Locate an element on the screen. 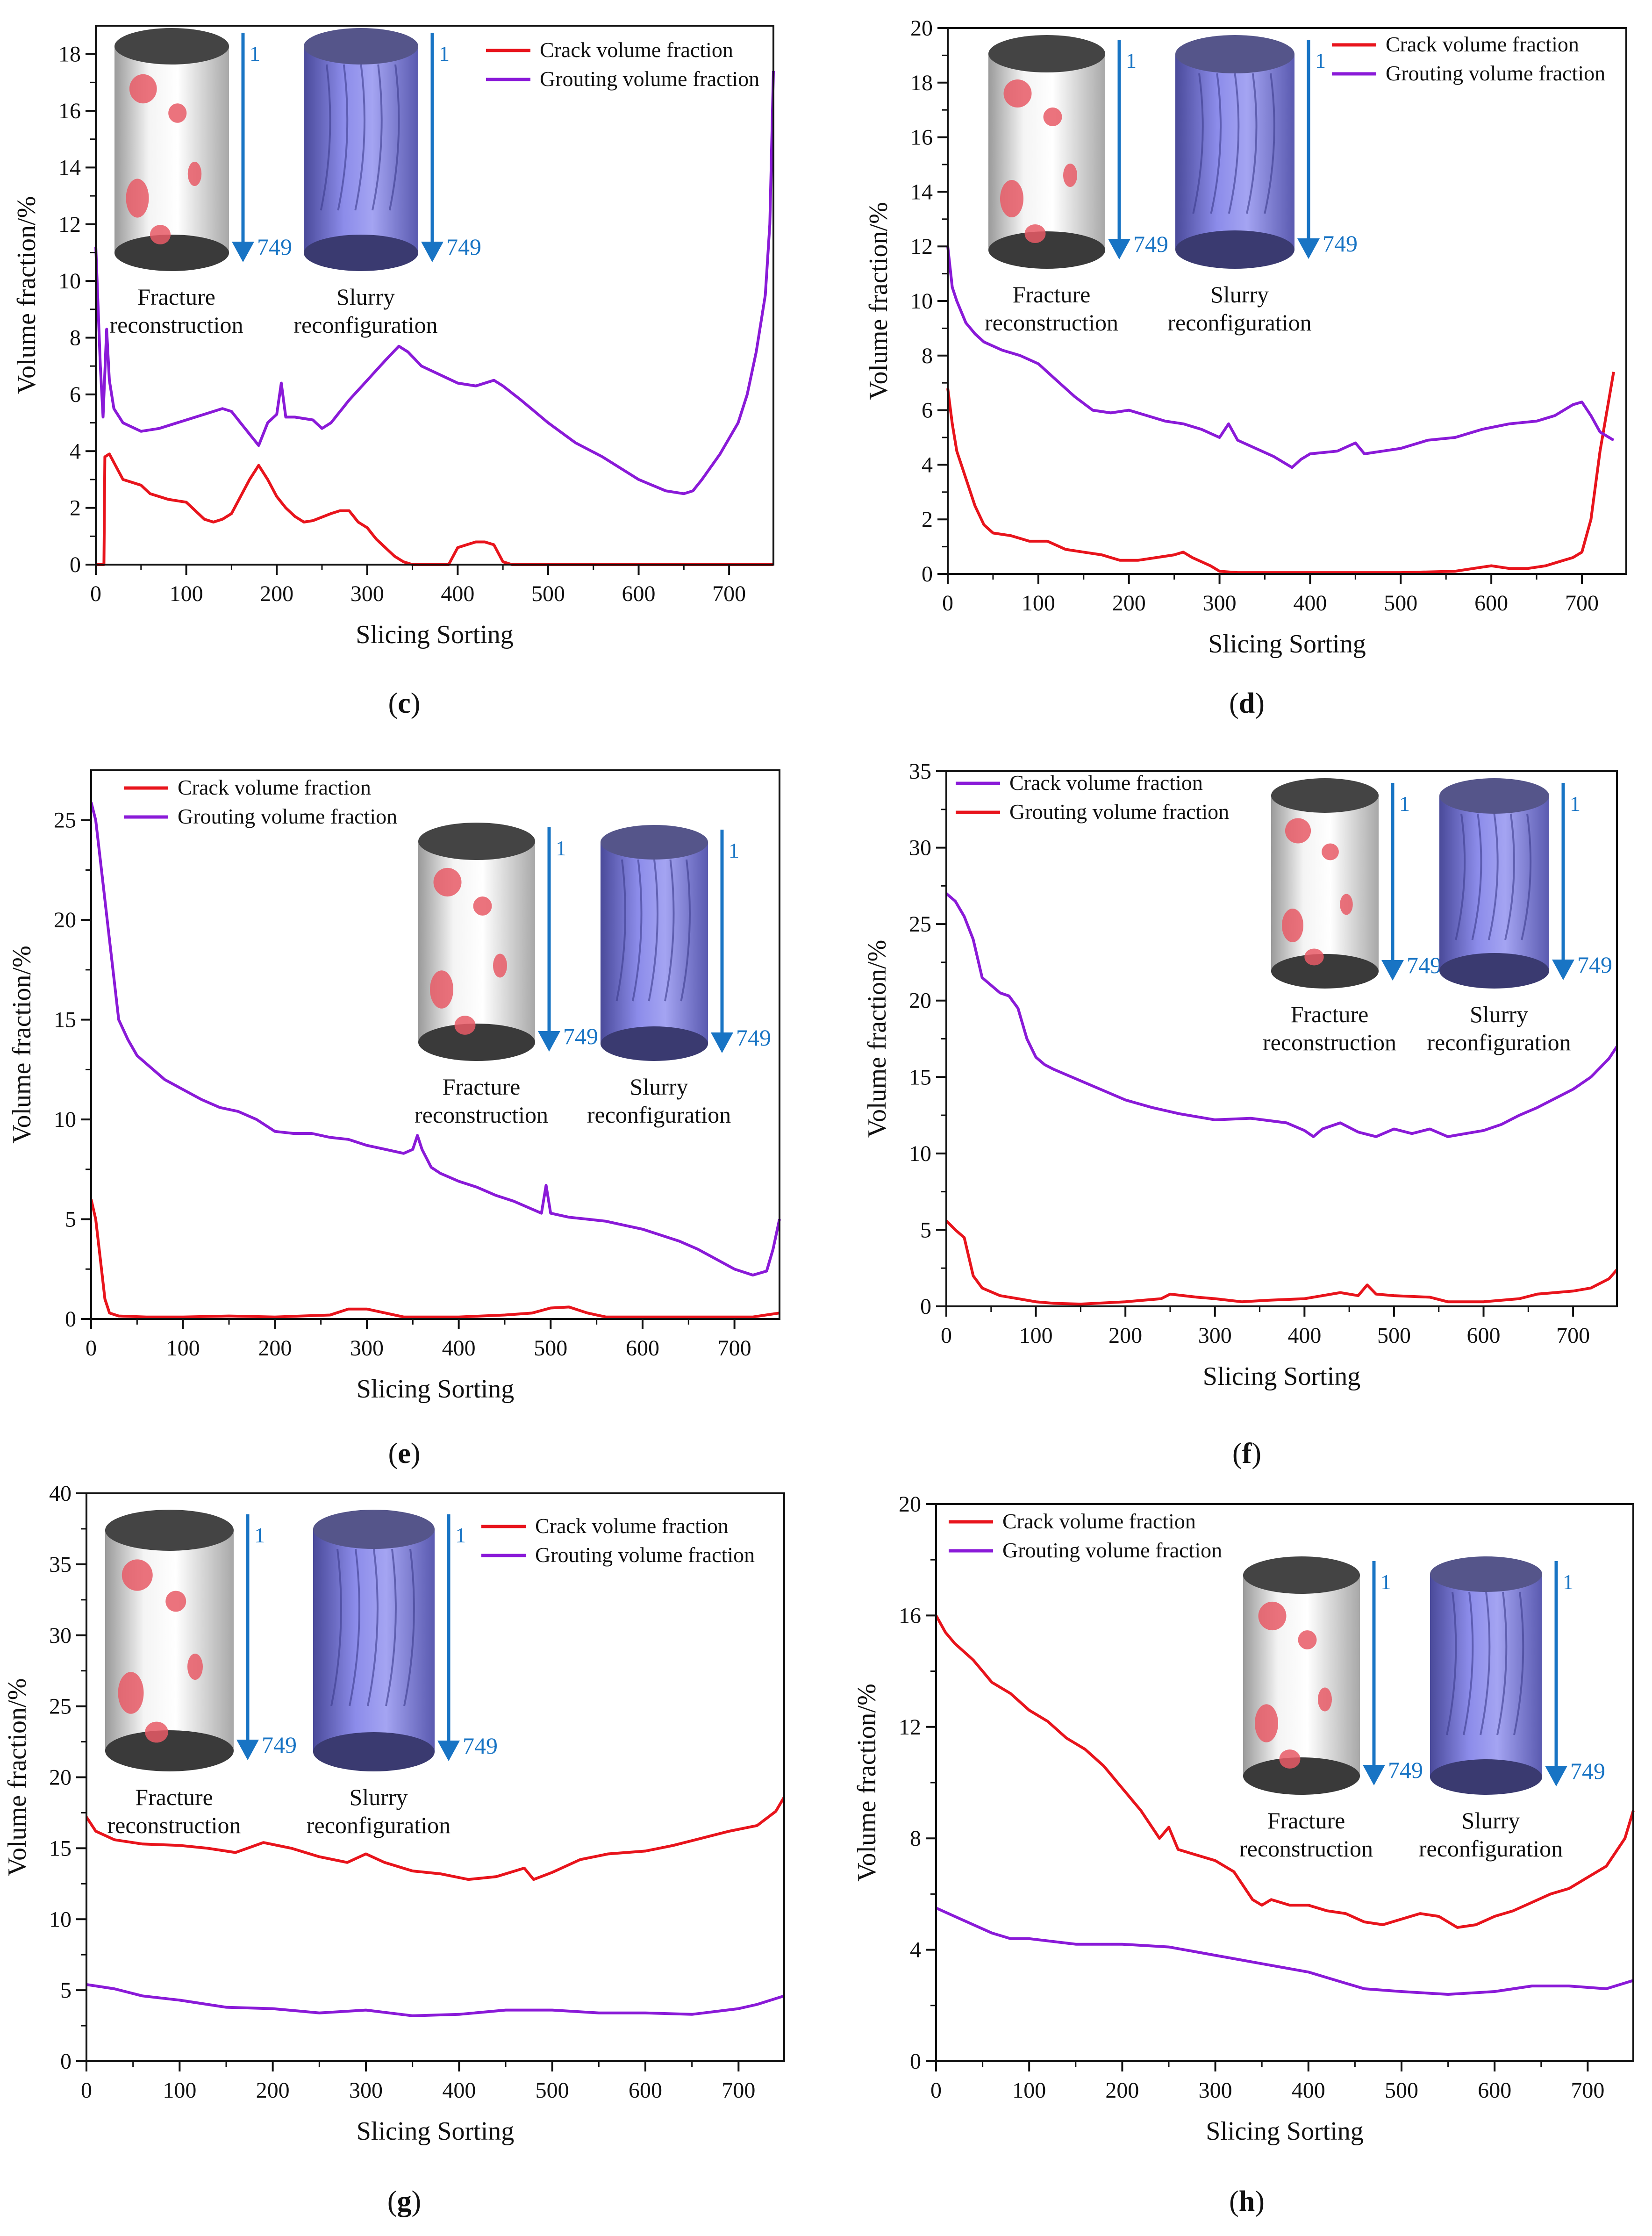 The image size is (1652, 2236). inset-caption-line-2: reconfiguration is located at coordinates (1499, 1042).